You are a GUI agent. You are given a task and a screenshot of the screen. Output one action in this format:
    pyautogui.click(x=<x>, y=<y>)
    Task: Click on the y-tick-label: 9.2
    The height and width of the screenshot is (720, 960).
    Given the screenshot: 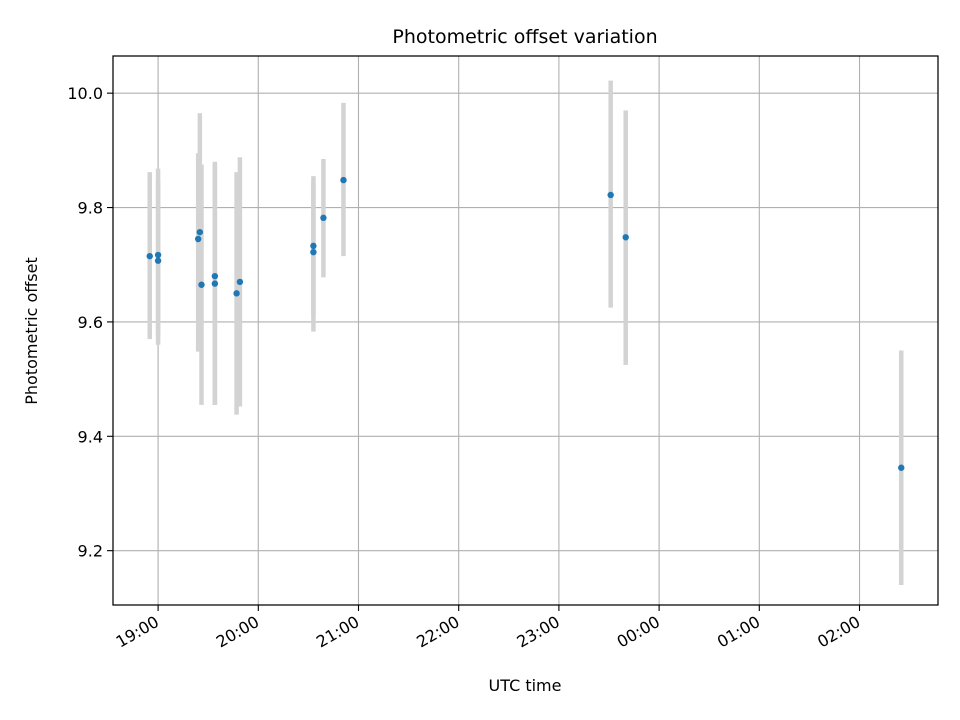 What is the action you would take?
    pyautogui.click(x=90, y=551)
    